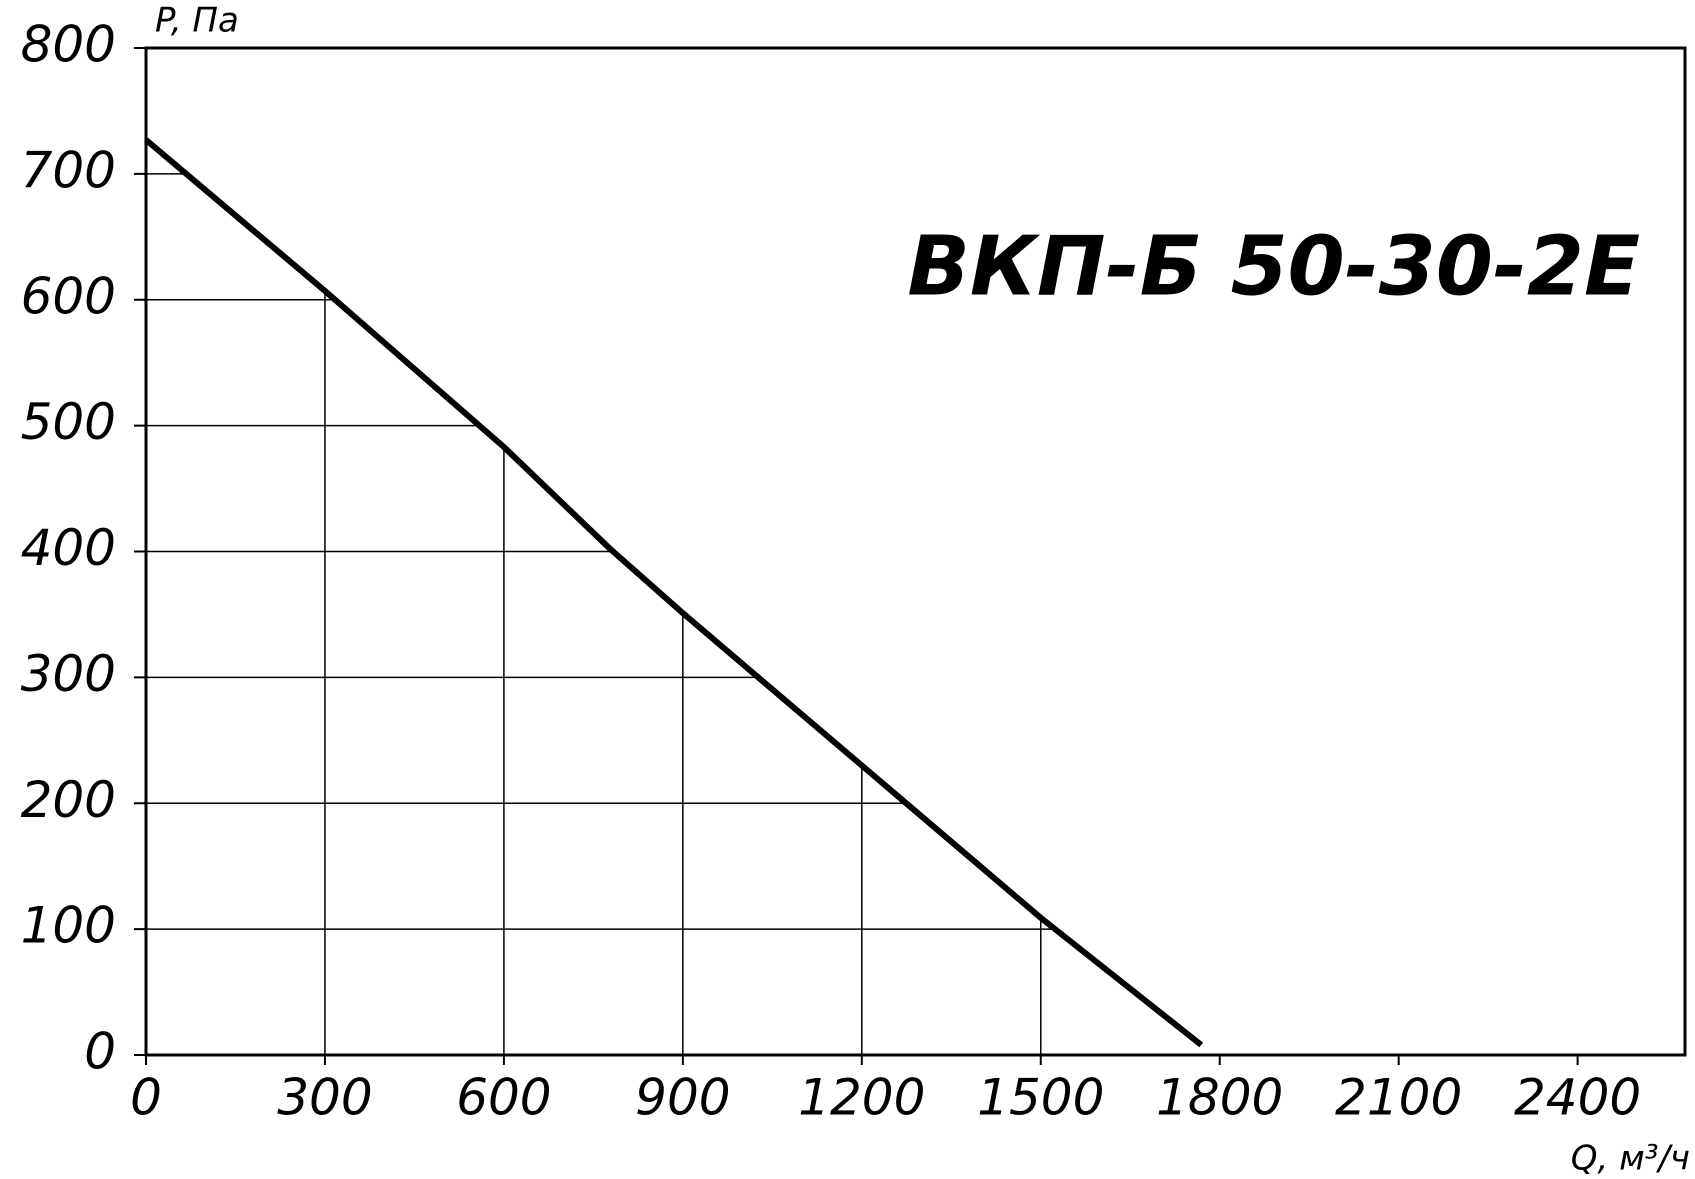  What do you see at coordinates (324, 1098) in the screenshot?
I see `x-tick-label: 300` at bounding box center [324, 1098].